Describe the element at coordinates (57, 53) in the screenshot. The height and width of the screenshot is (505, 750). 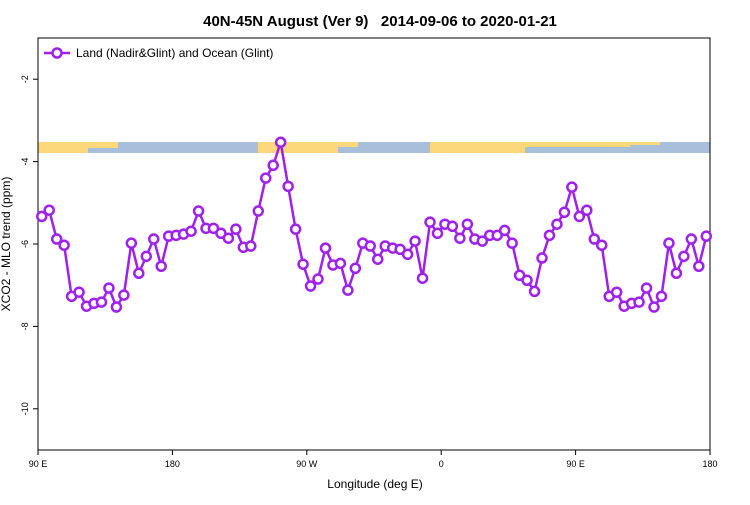
I see `legend-marker` at that location.